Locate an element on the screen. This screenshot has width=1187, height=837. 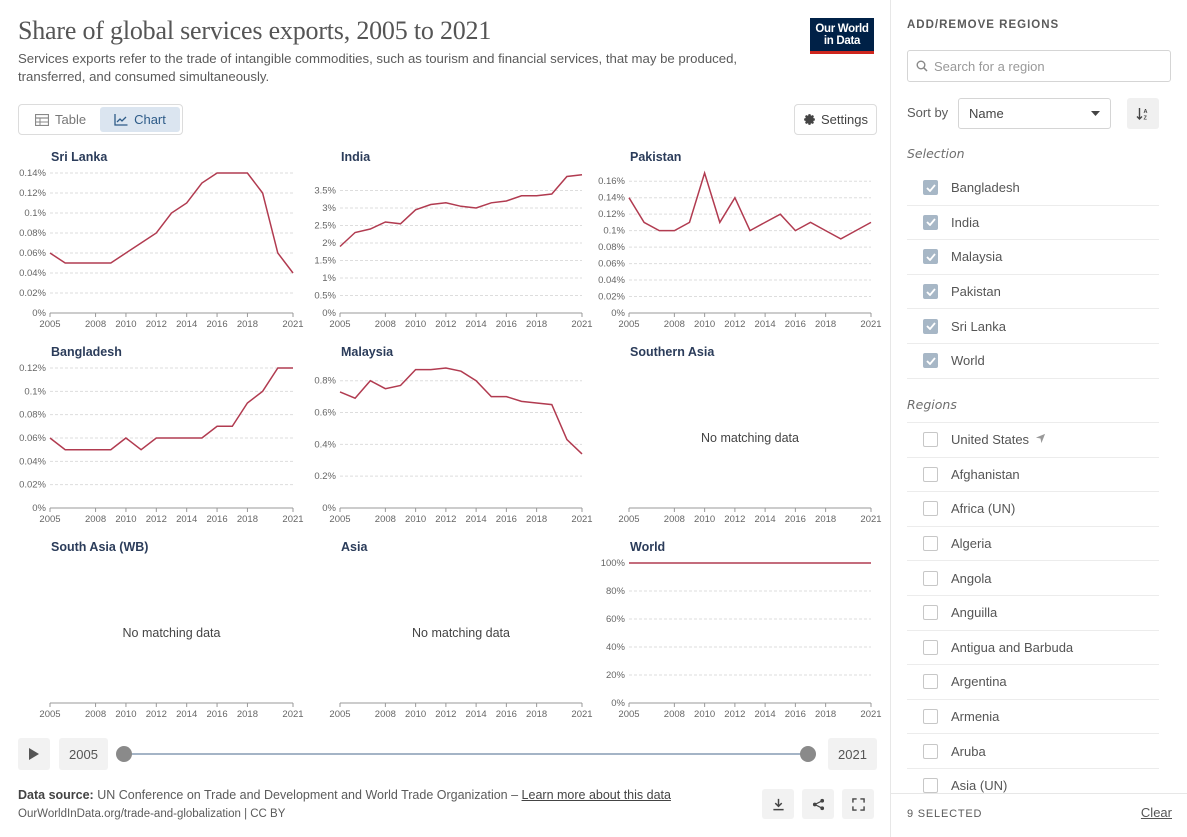
region-item: Argentina is located at coordinates (1033, 682).